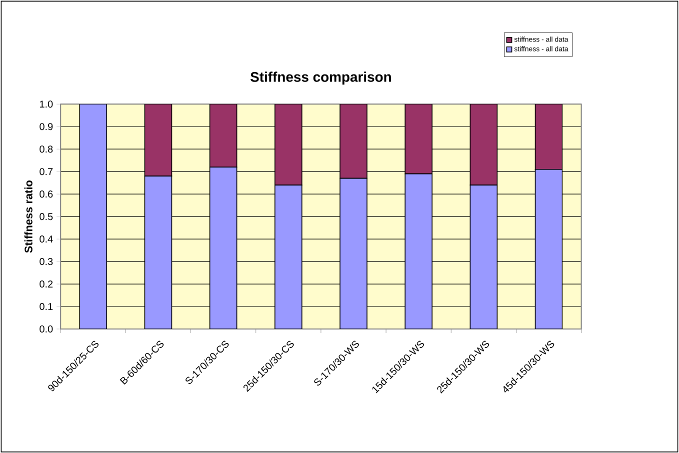 This screenshot has width=679, height=453. What do you see at coordinates (46, 306) in the screenshot?
I see `y-tick-label: 0.1` at bounding box center [46, 306].